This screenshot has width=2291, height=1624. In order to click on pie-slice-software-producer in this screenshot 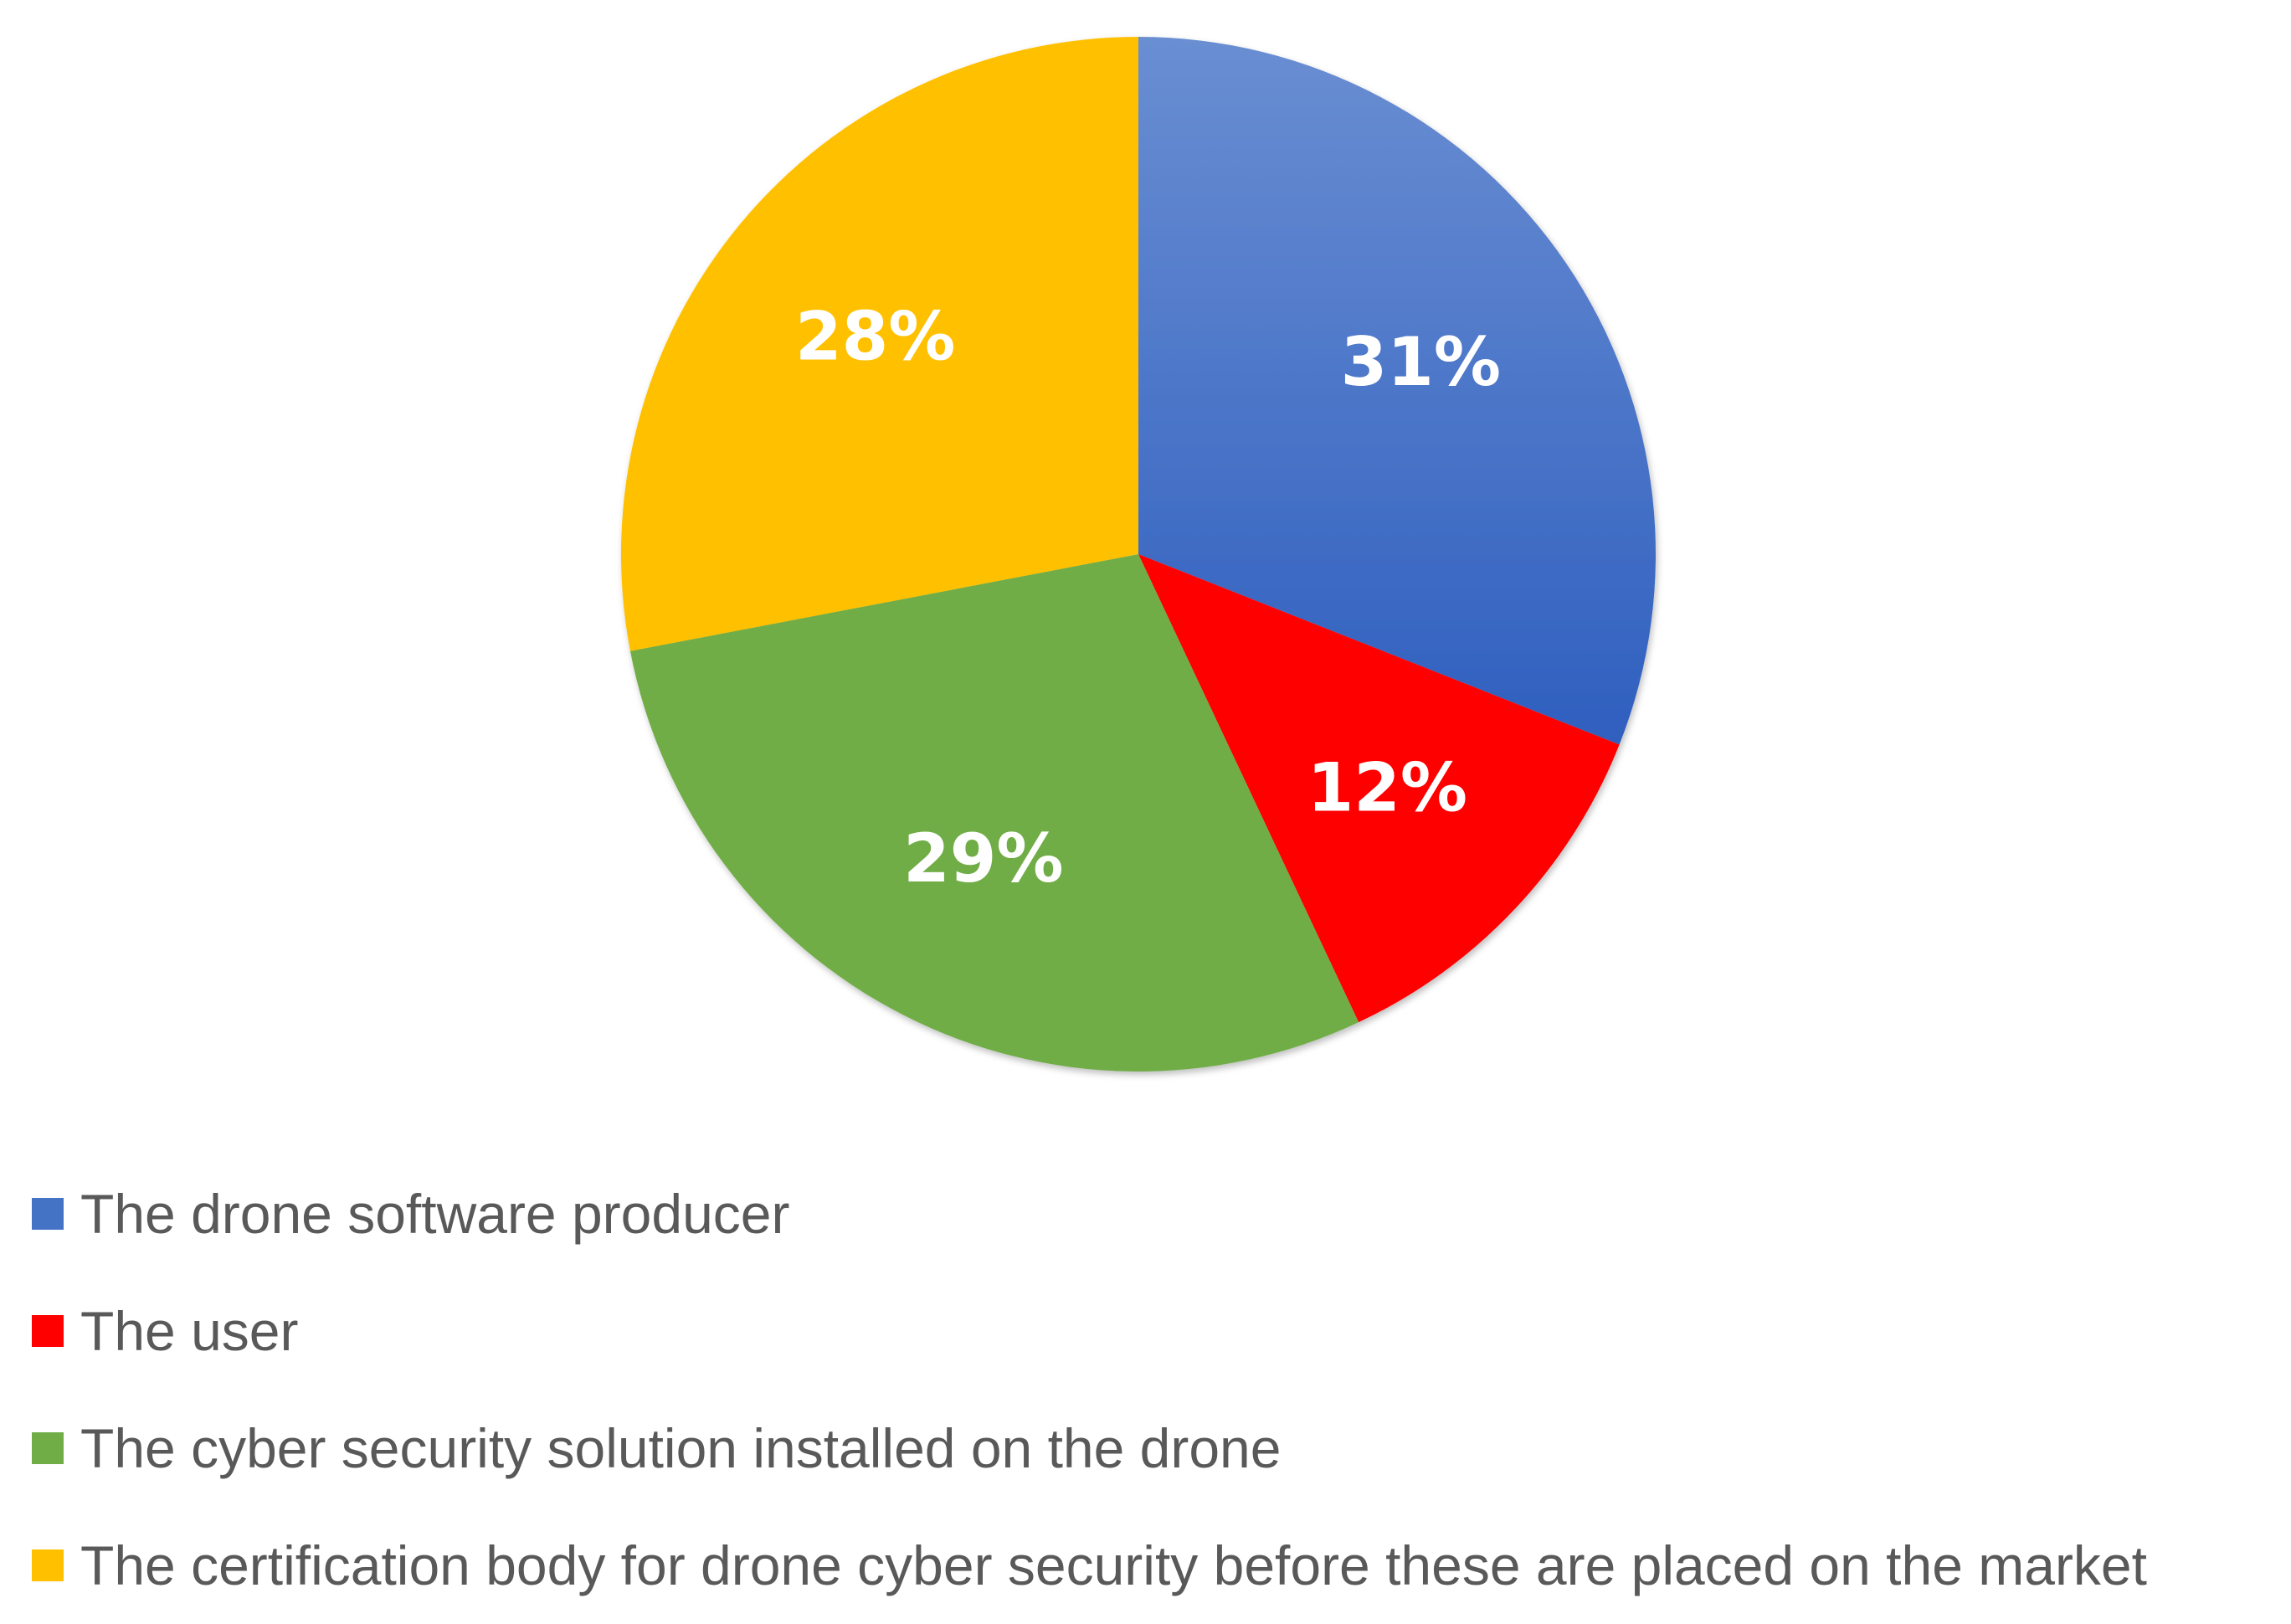, I will do `click(1397, 390)`.